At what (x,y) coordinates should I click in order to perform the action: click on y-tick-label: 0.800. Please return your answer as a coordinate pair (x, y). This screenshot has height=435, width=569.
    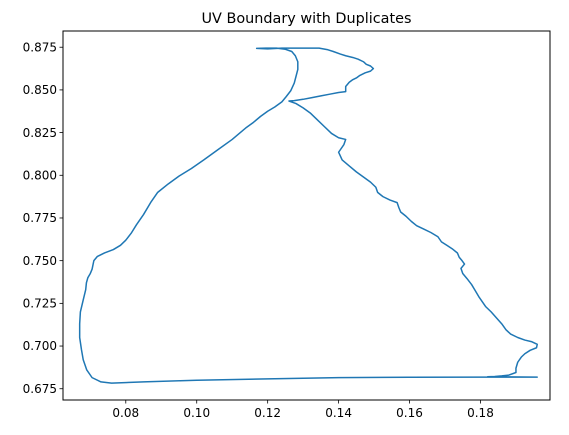
    Looking at the image, I should click on (40, 175).